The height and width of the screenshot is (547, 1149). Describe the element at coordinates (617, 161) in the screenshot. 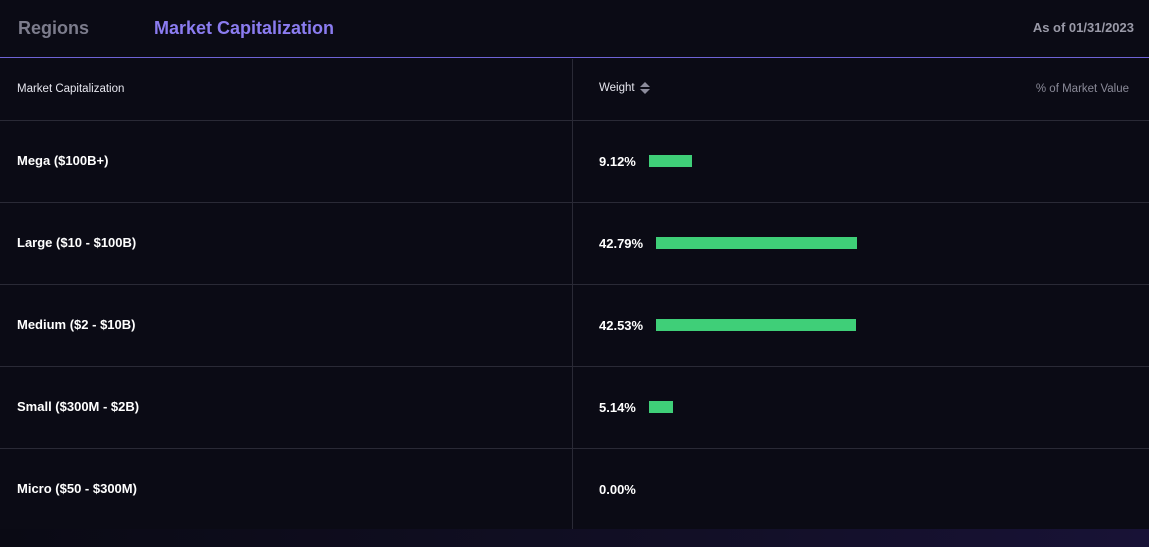

I see `weight-value: 9.12%` at that location.